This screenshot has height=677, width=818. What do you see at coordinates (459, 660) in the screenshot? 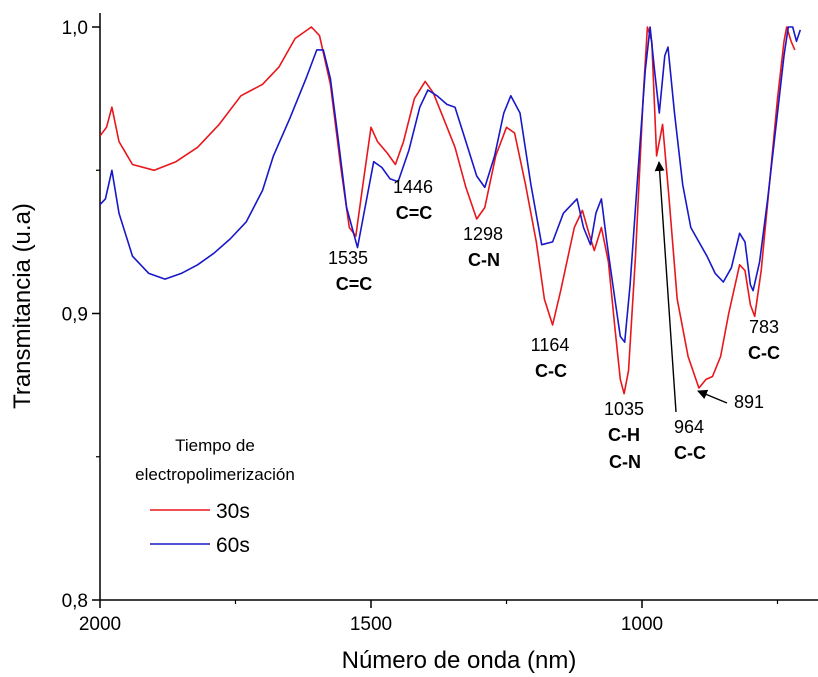
I see `x-axis-title: Número de onda (nm)` at bounding box center [459, 660].